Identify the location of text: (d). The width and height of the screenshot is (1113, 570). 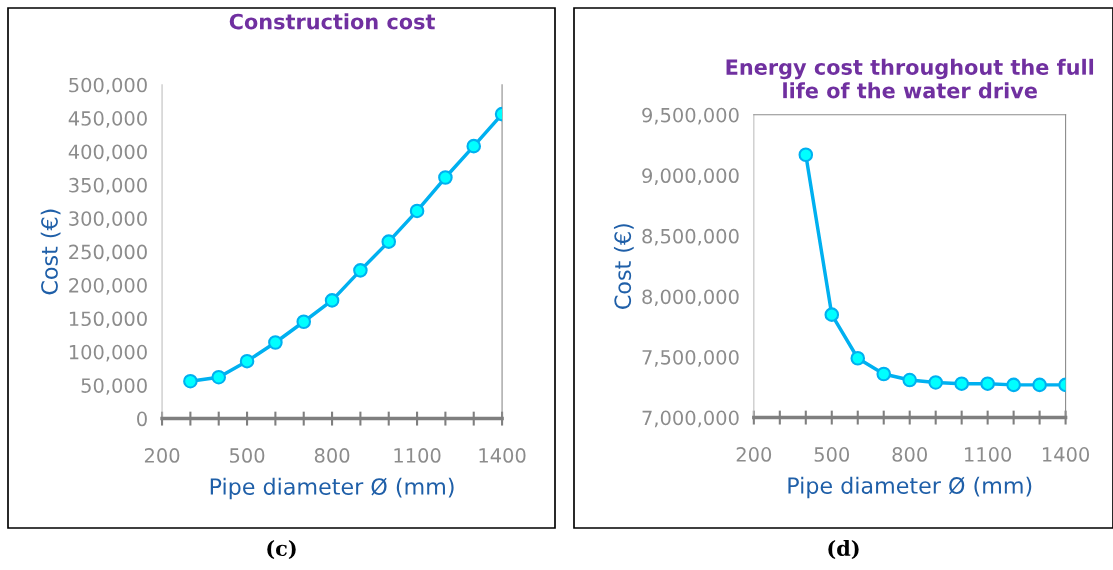
(843, 549).